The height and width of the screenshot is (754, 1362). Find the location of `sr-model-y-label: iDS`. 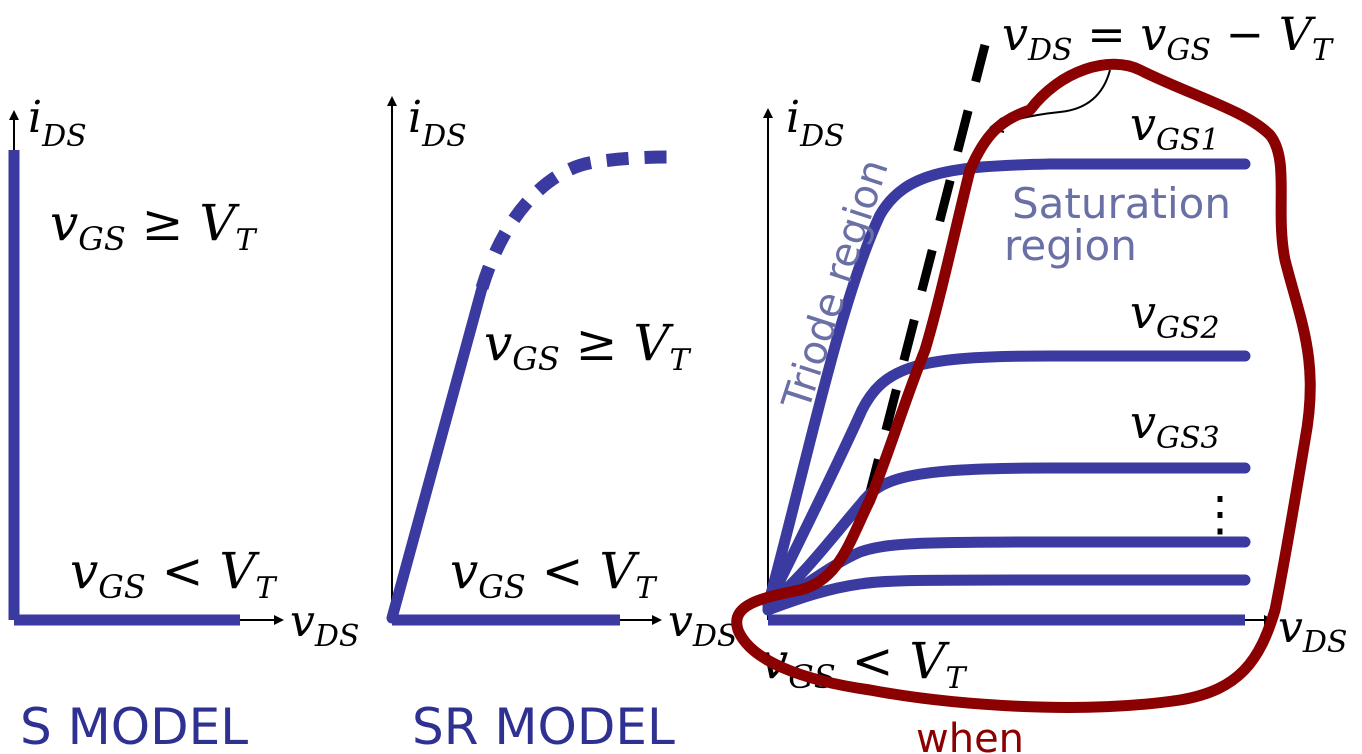

sr-model-y-label: iDS is located at coordinates (437, 123).